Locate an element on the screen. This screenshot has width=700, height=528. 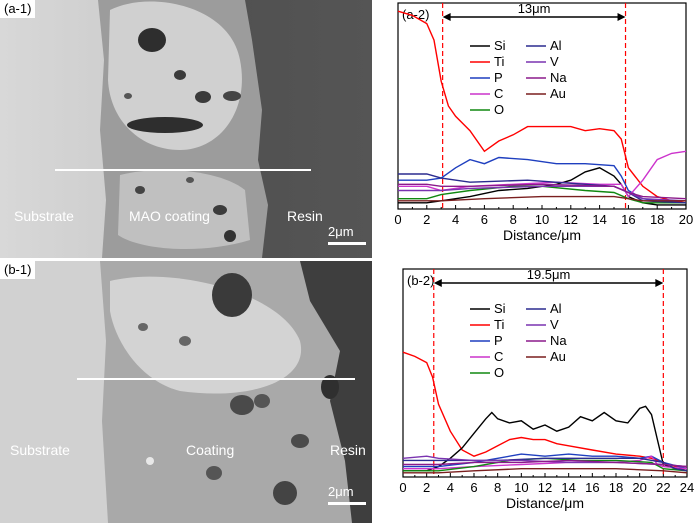
series-line-al is located at coordinates (542, 188).